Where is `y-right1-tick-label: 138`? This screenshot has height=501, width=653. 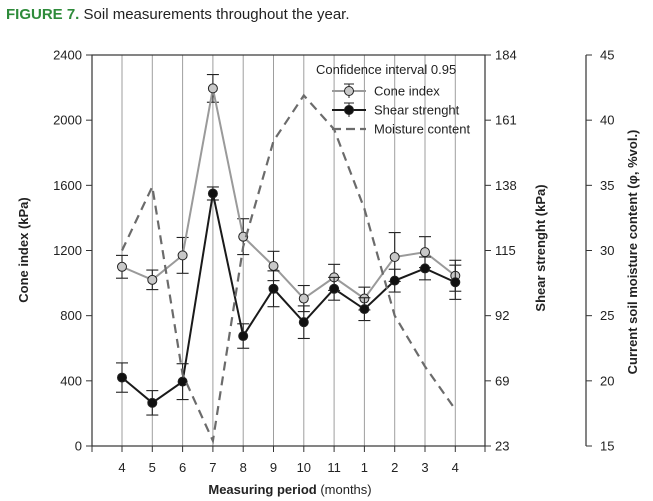
y-right1-tick-label: 138 is located at coordinates (506, 185).